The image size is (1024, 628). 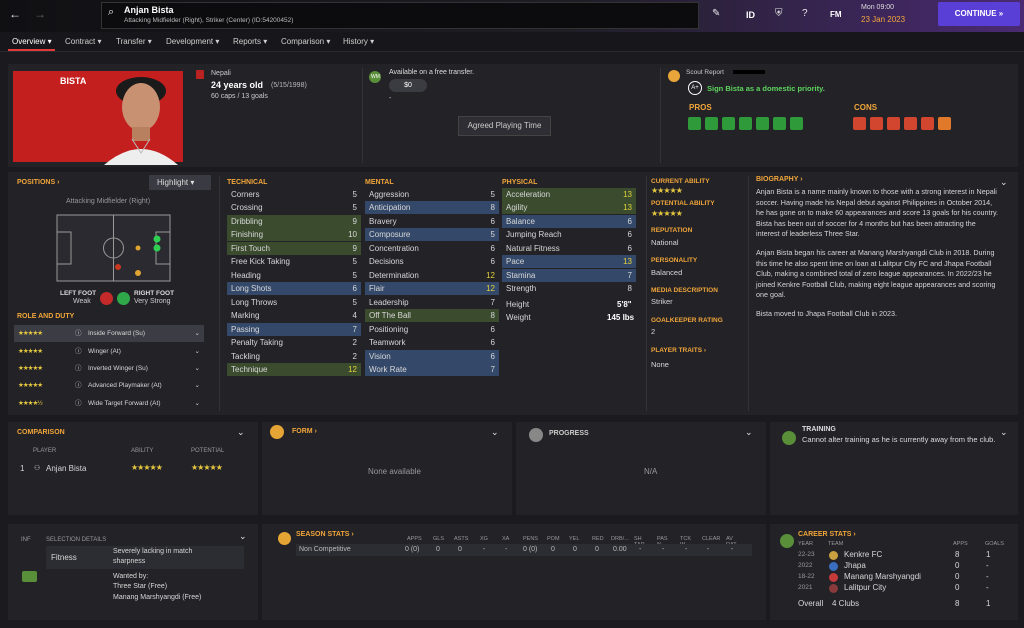 I want to click on back-arrow-icon: ←, so click(x=15, y=14).